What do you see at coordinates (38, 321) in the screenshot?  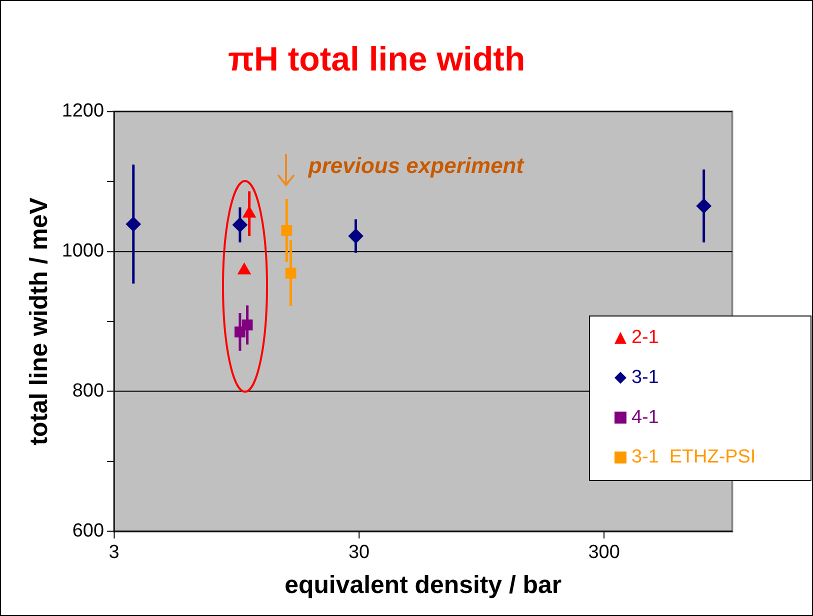 I see `y-axis-title: total line width / meV` at bounding box center [38, 321].